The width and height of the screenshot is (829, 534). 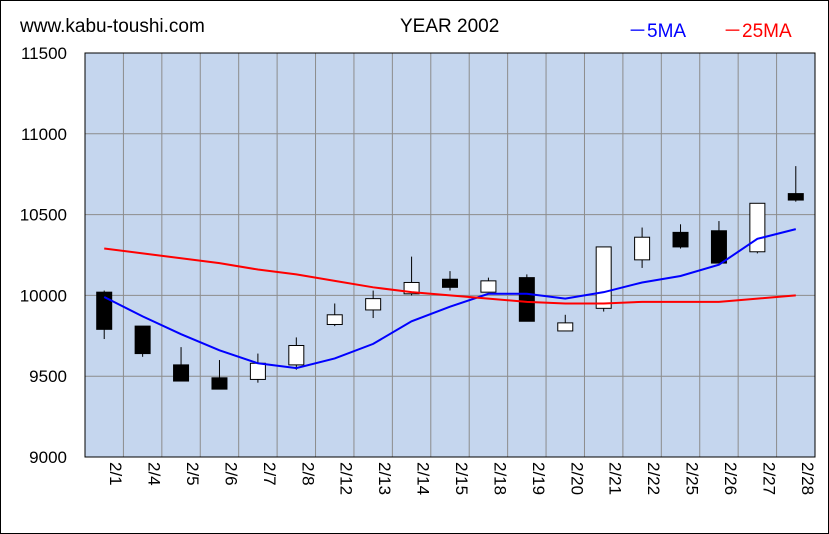 I want to click on ma25-line, so click(x=450, y=276).